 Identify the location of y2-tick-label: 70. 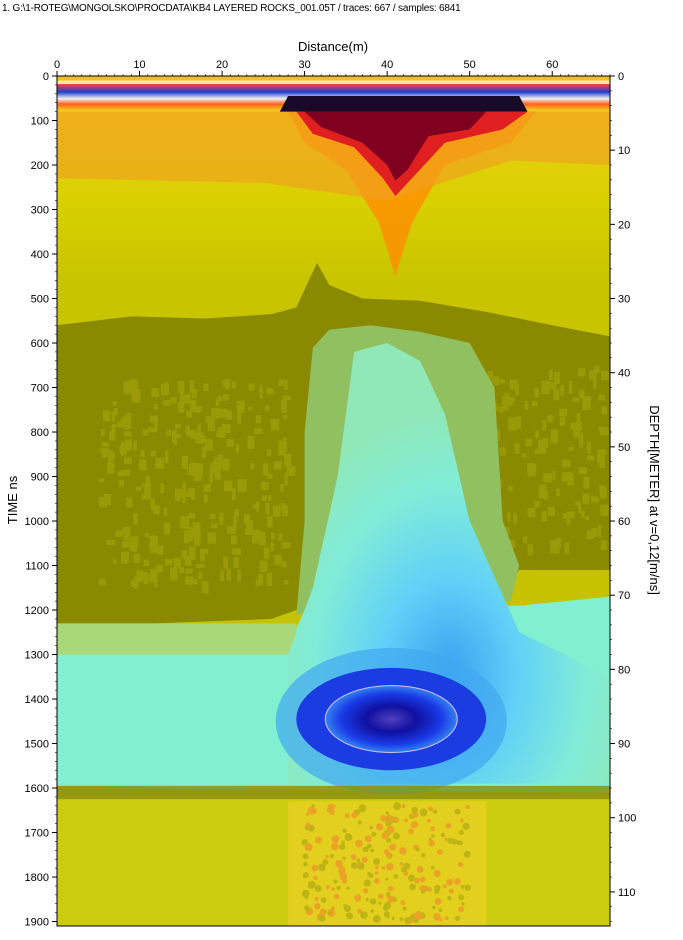
(624, 596).